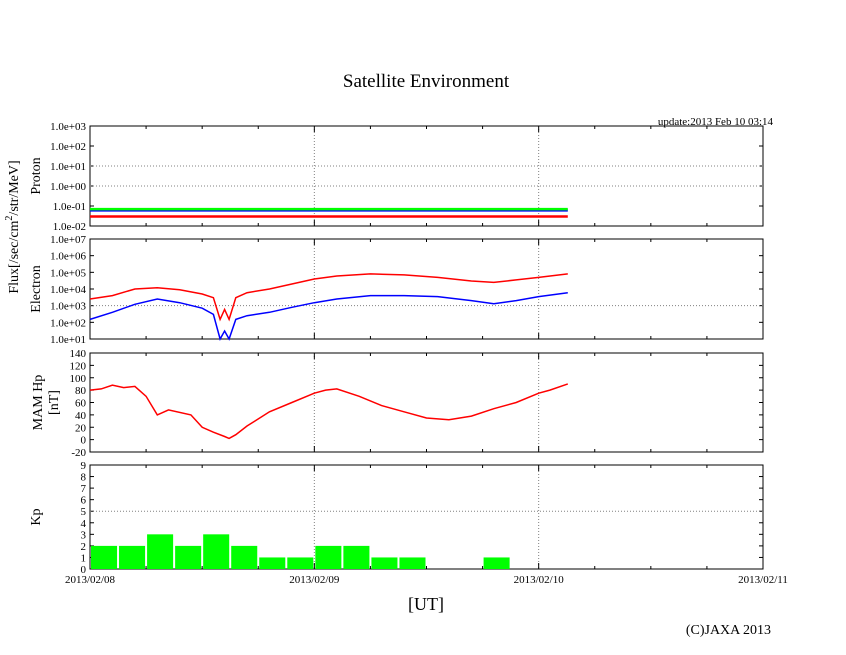 This screenshot has width=846, height=655. What do you see at coordinates (84, 501) in the screenshot?
I see `y-tick-label: 6` at bounding box center [84, 501].